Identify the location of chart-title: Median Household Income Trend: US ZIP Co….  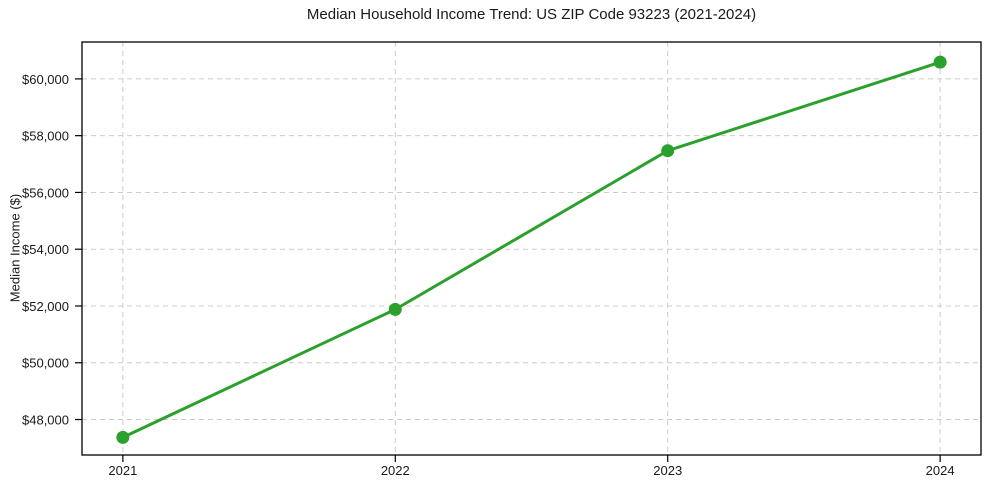
(531, 14).